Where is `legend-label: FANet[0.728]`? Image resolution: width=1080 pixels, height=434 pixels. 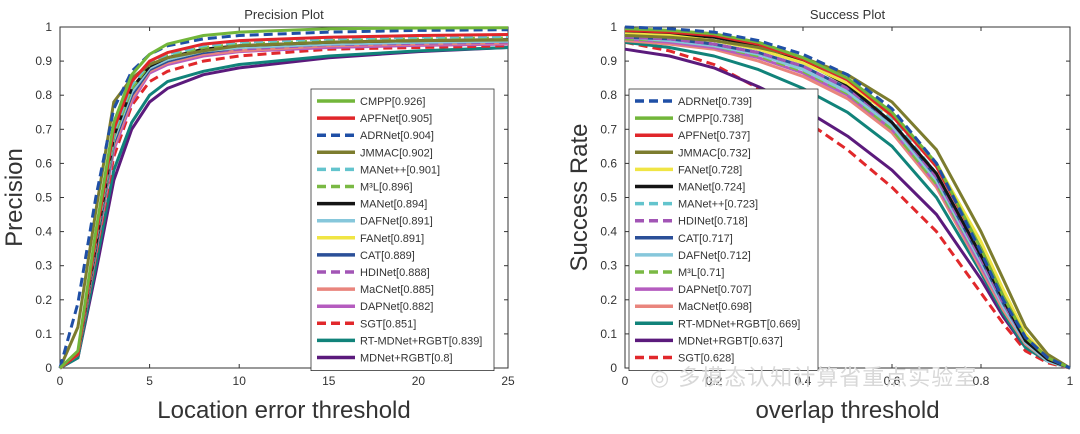
legend-label: FANet[0.728] is located at coordinates (710, 170).